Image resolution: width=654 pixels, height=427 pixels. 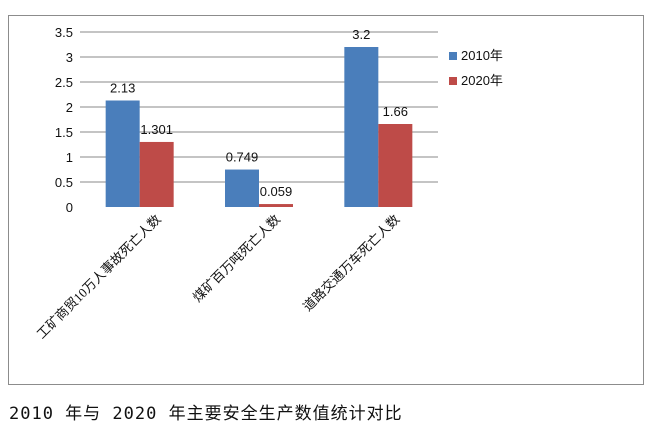 I want to click on y-tick-label: 1, so click(x=69, y=157).